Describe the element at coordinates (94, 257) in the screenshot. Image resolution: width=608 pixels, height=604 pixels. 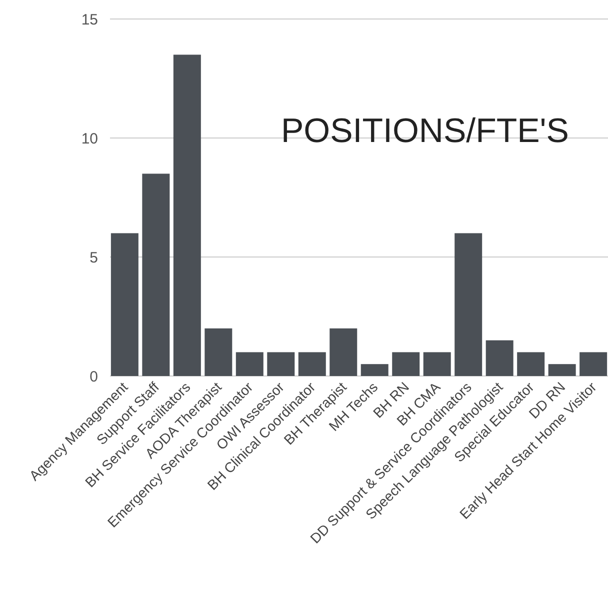
I see `y-tick-label: 5` at that location.